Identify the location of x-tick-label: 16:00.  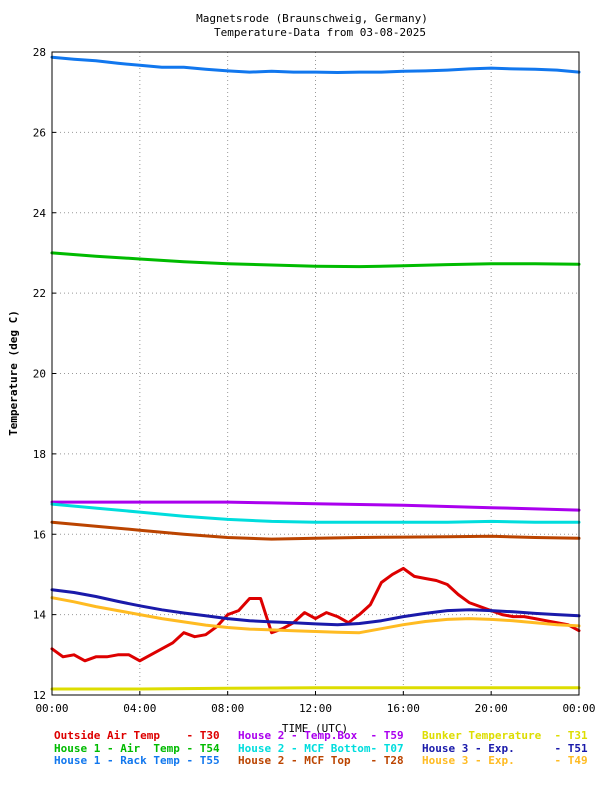
(403, 708).